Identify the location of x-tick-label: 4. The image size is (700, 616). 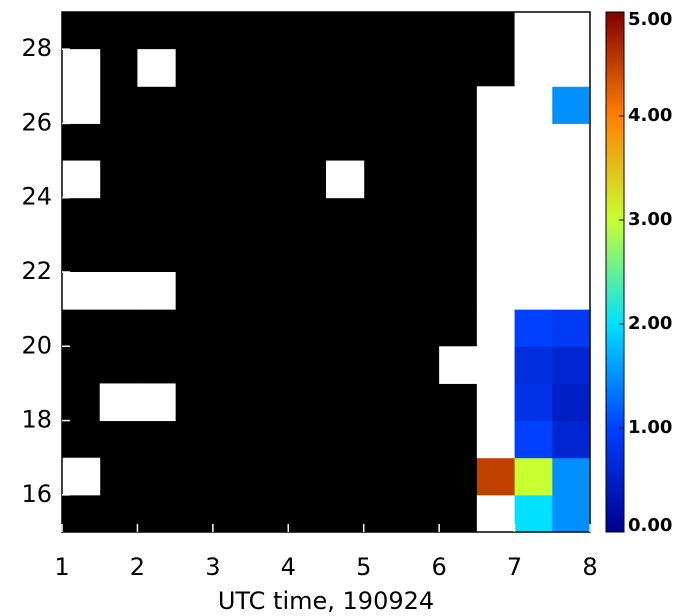
(288, 567).